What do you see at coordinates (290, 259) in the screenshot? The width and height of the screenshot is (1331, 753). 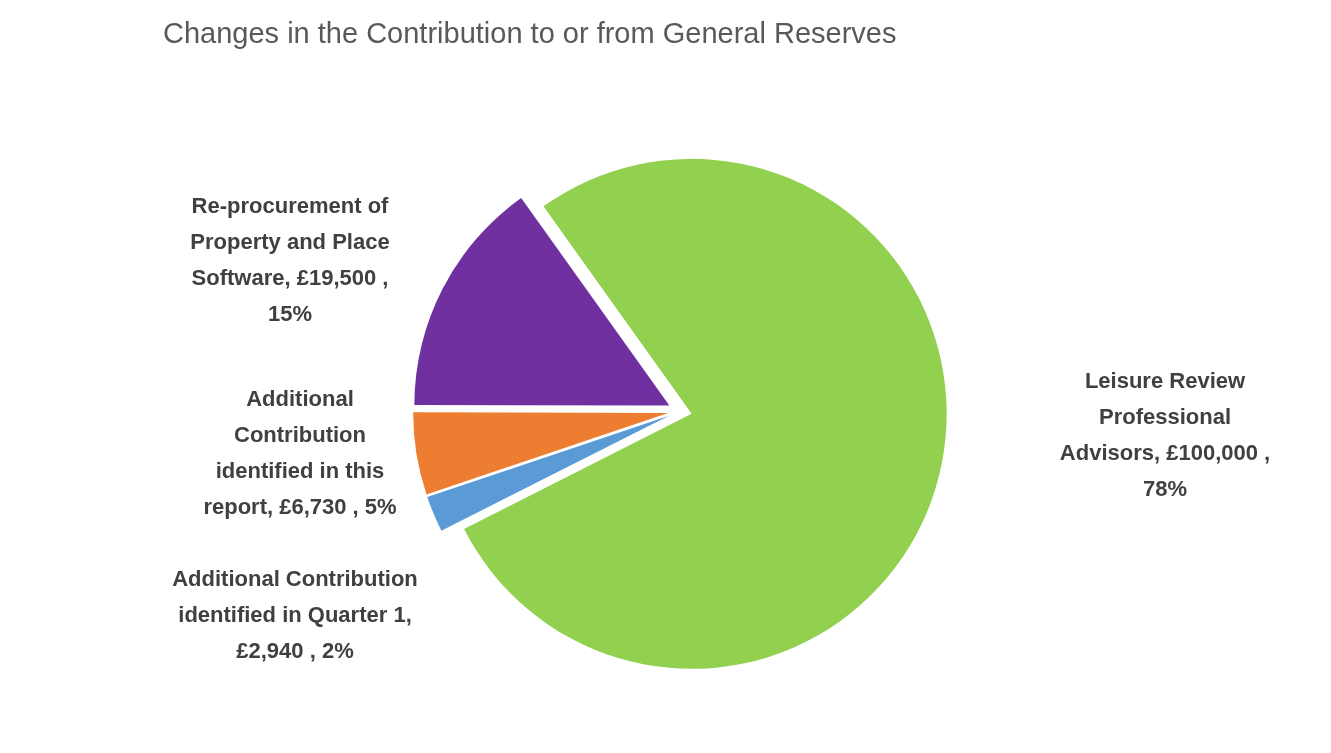 I see `slice-label: Re-procurement of Property and Place Software, £19,500 , 15%` at bounding box center [290, 259].